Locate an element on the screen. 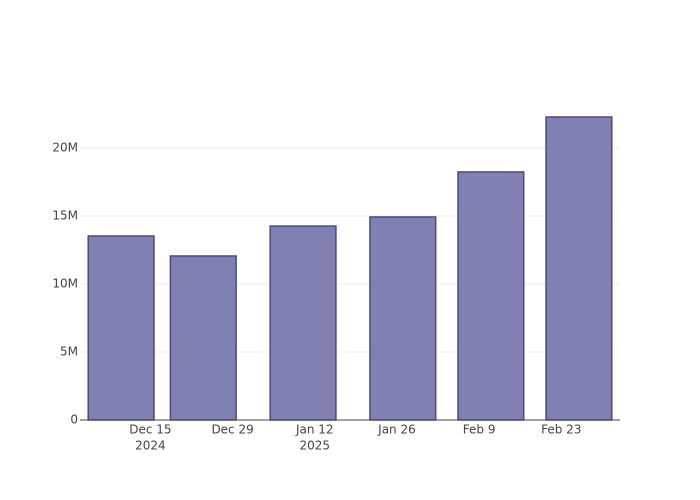  x-tick-sublabel: 2025 is located at coordinates (315, 446).